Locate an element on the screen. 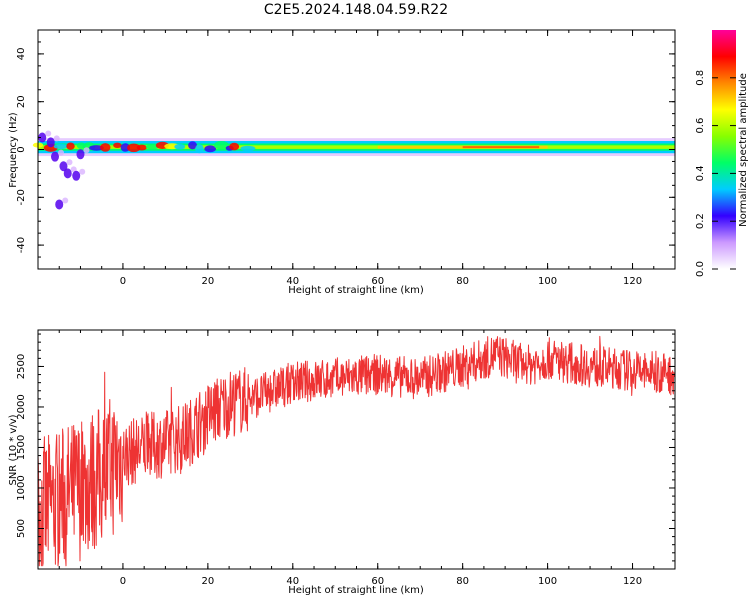 The image size is (750, 600). colorbar-tick-label: 0.6 is located at coordinates (700, 126).